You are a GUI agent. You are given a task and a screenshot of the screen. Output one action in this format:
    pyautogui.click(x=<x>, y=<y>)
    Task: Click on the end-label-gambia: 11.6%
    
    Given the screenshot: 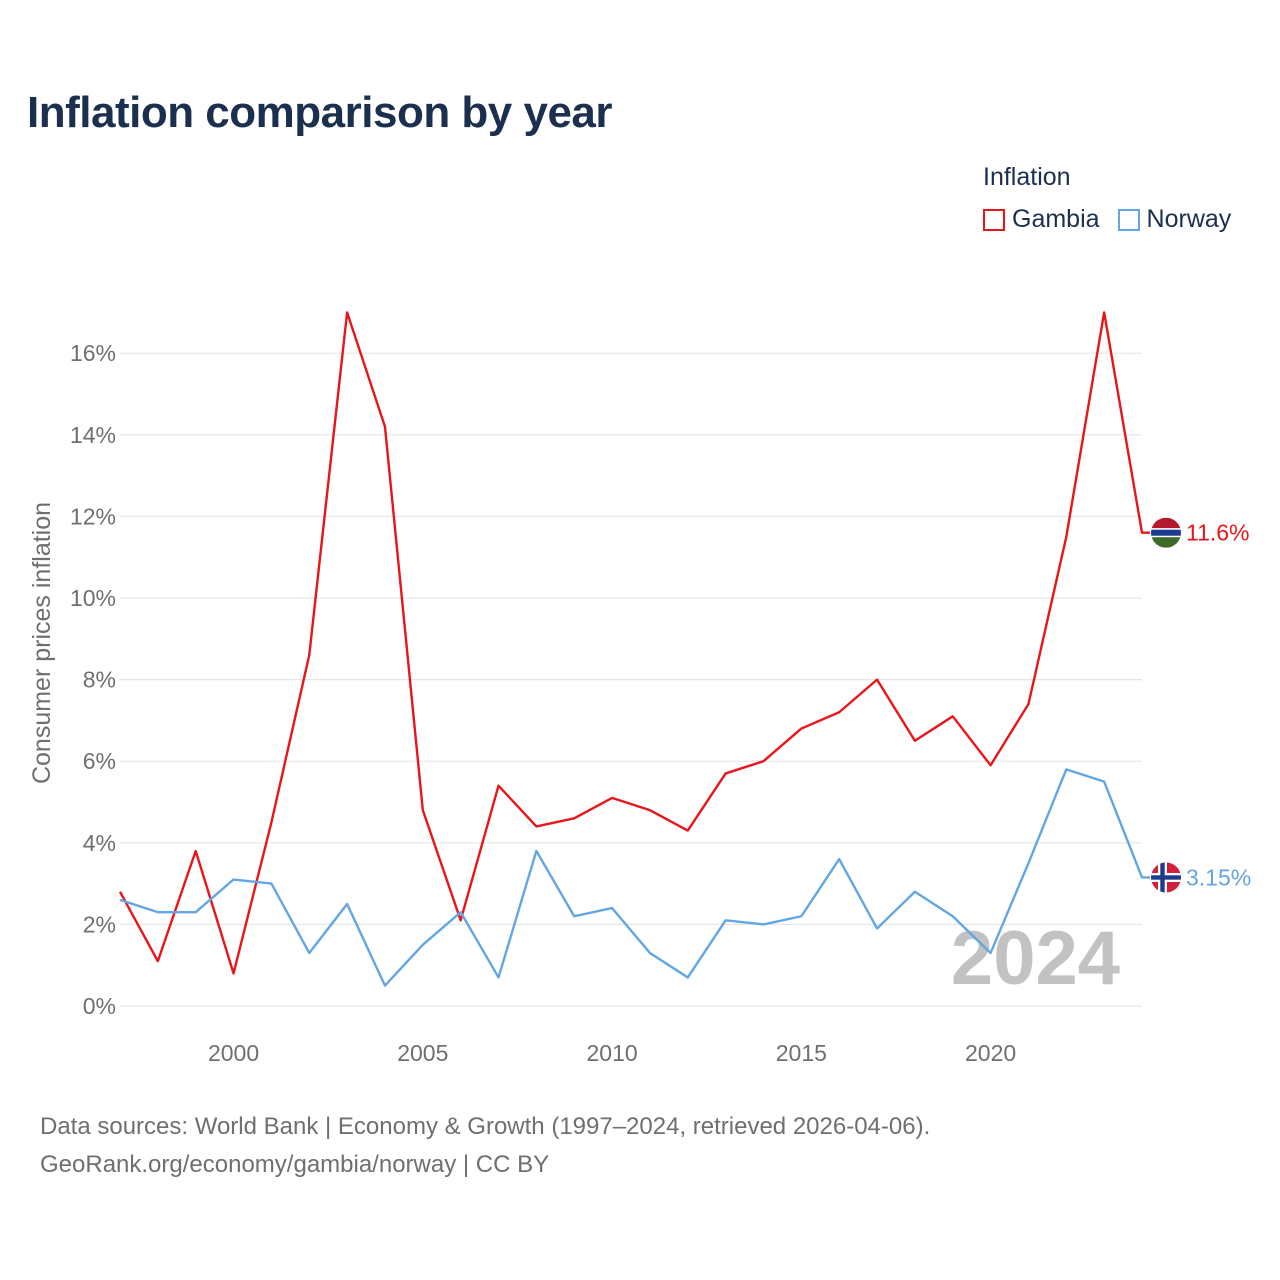 What is the action you would take?
    pyautogui.click(x=1218, y=533)
    